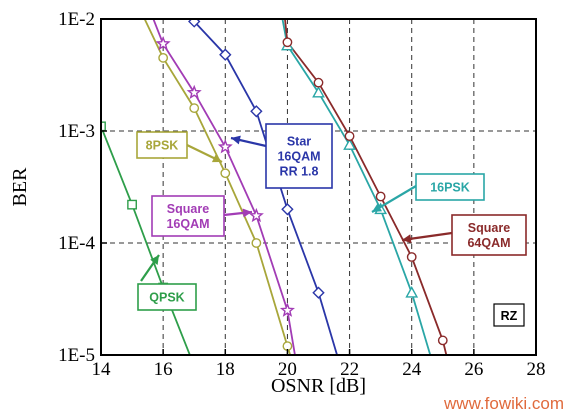  I want to click on series-line, so click(146, 240).